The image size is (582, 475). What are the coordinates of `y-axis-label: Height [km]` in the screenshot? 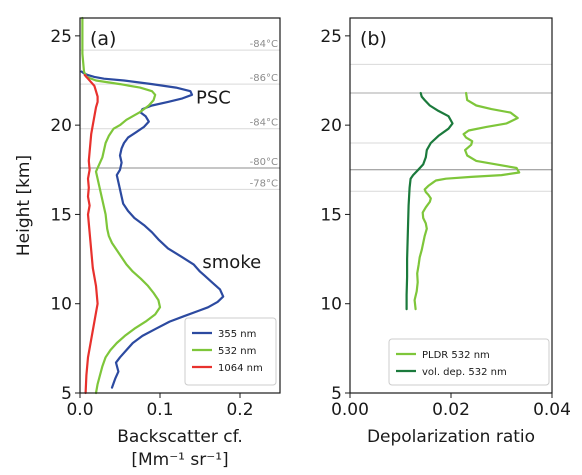 It's located at (24, 205).